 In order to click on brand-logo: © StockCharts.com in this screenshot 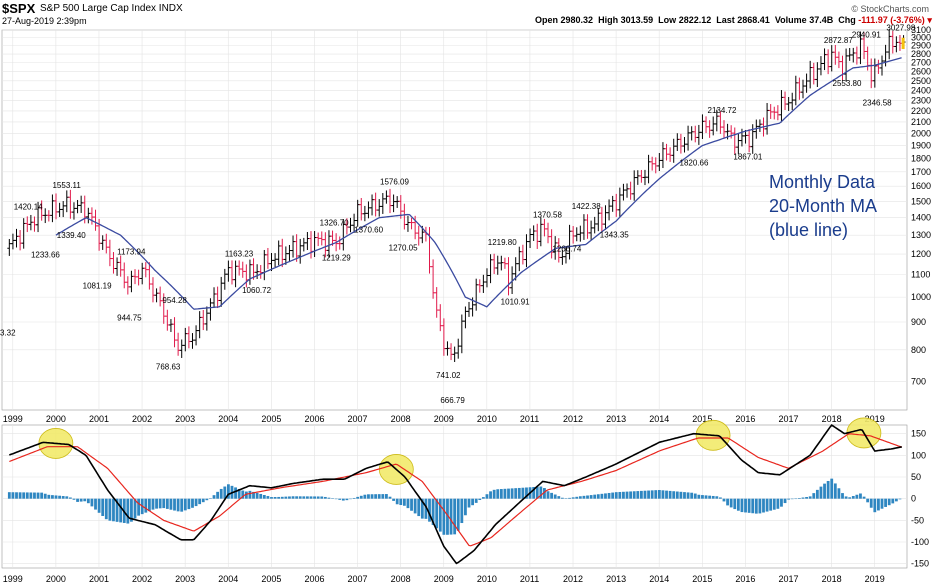, I will do `click(890, 9)`.